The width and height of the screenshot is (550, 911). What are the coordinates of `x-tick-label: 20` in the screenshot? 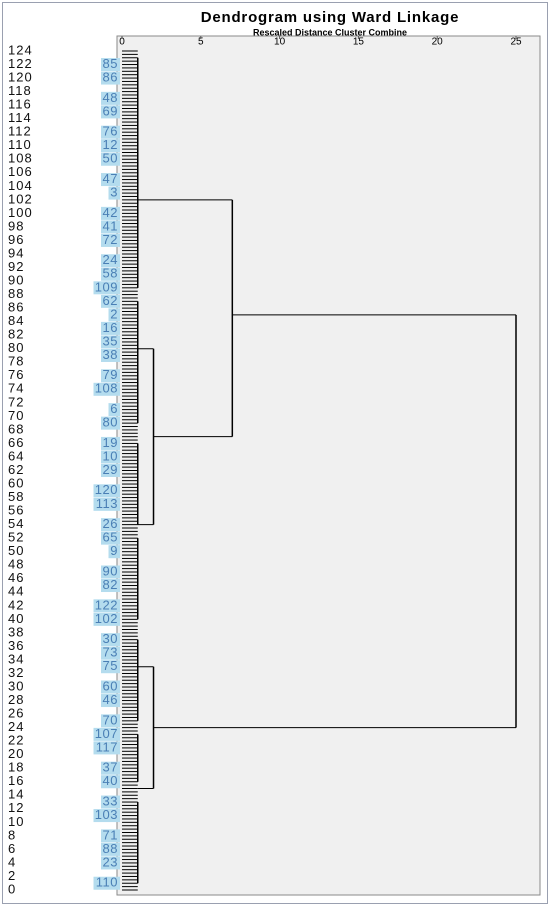 It's located at (438, 42).